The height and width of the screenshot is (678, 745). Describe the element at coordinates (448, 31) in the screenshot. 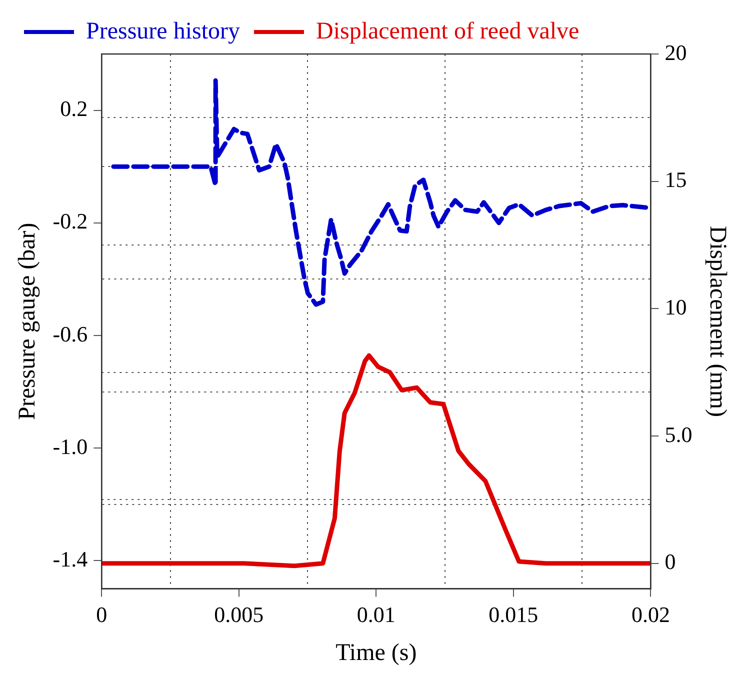

I see `legend-label: Displacement of reed valve` at that location.